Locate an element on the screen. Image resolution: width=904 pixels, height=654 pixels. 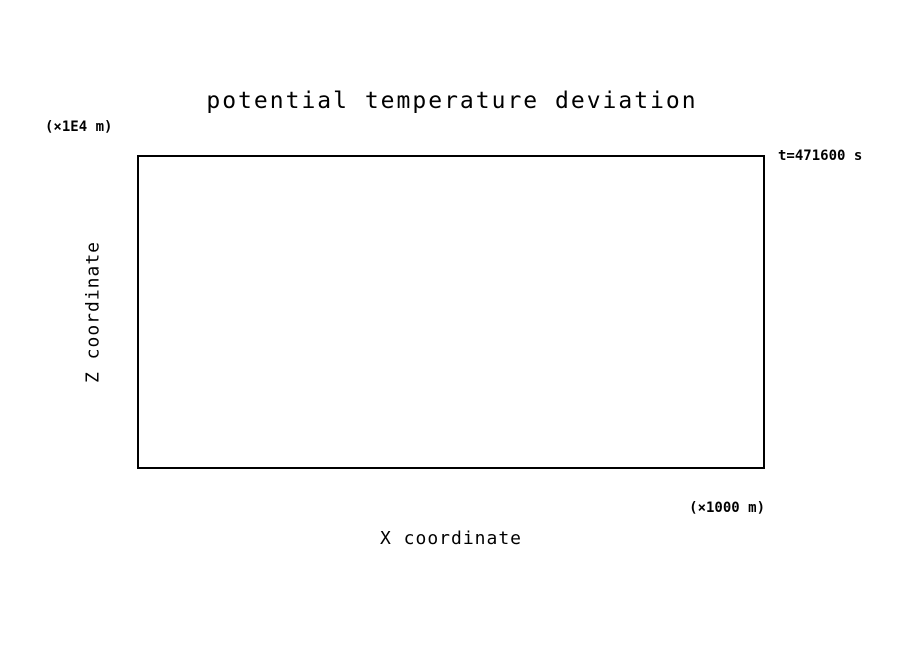
plot-title: potential temperature deviation is located at coordinates (452, 101).